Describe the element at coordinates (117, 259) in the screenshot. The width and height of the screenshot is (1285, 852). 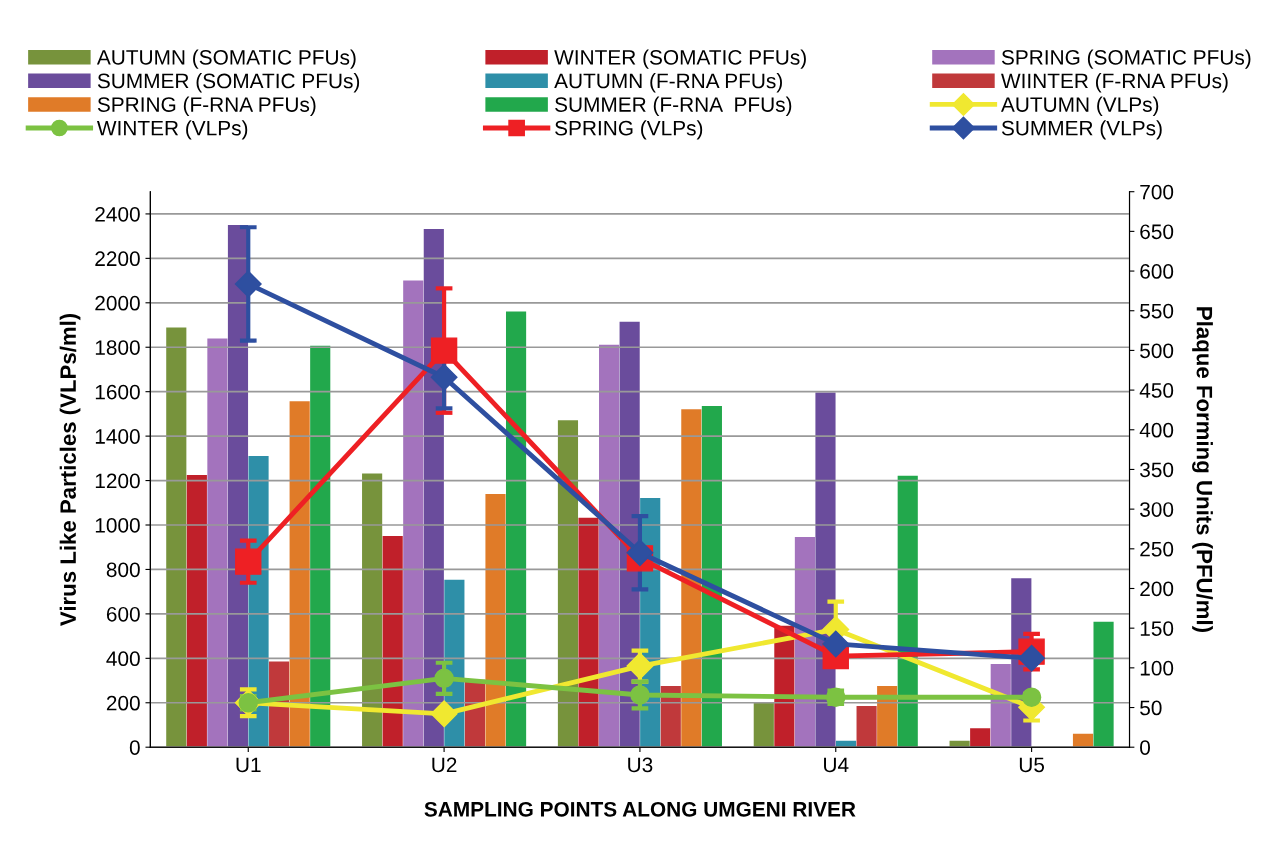
I see `y-tick-label: 2200` at that location.